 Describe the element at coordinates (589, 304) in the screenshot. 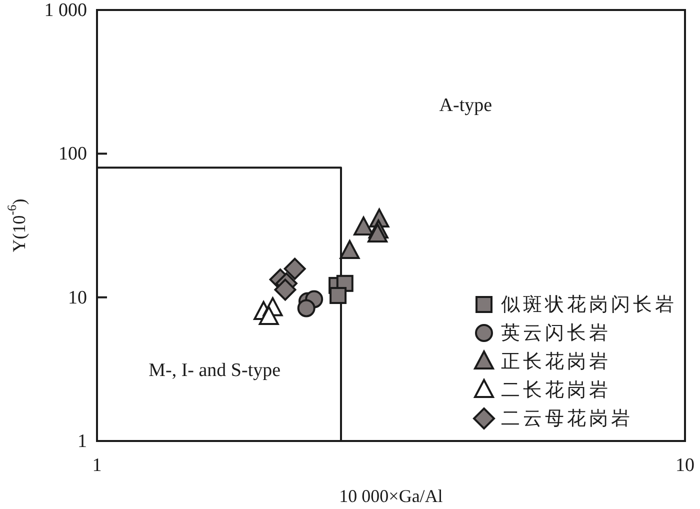

I see `legend-label: 似斑状花岗闪长岩` at that location.